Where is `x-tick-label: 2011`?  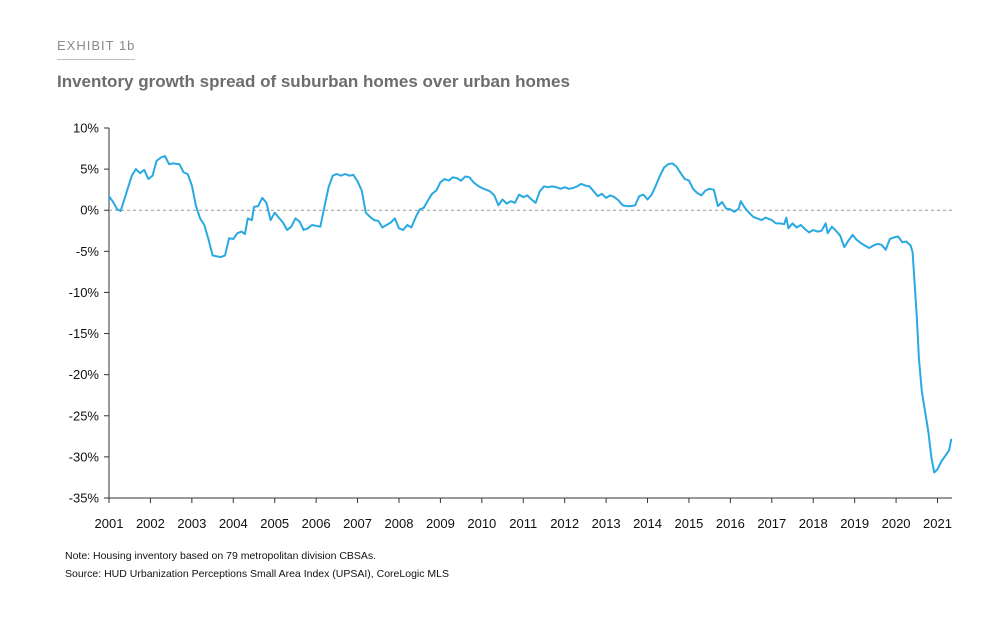
x-tick-label: 2011 is located at coordinates (523, 523).